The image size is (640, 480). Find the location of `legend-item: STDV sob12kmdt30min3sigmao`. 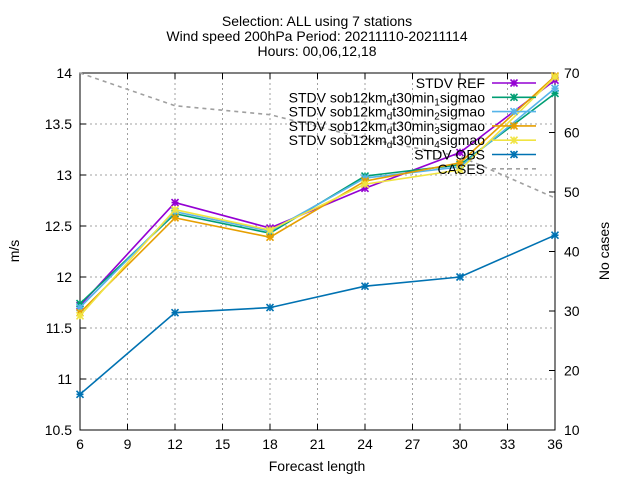

legend-item: STDV sob12kmdt30min3sigmao is located at coordinates (412, 127).